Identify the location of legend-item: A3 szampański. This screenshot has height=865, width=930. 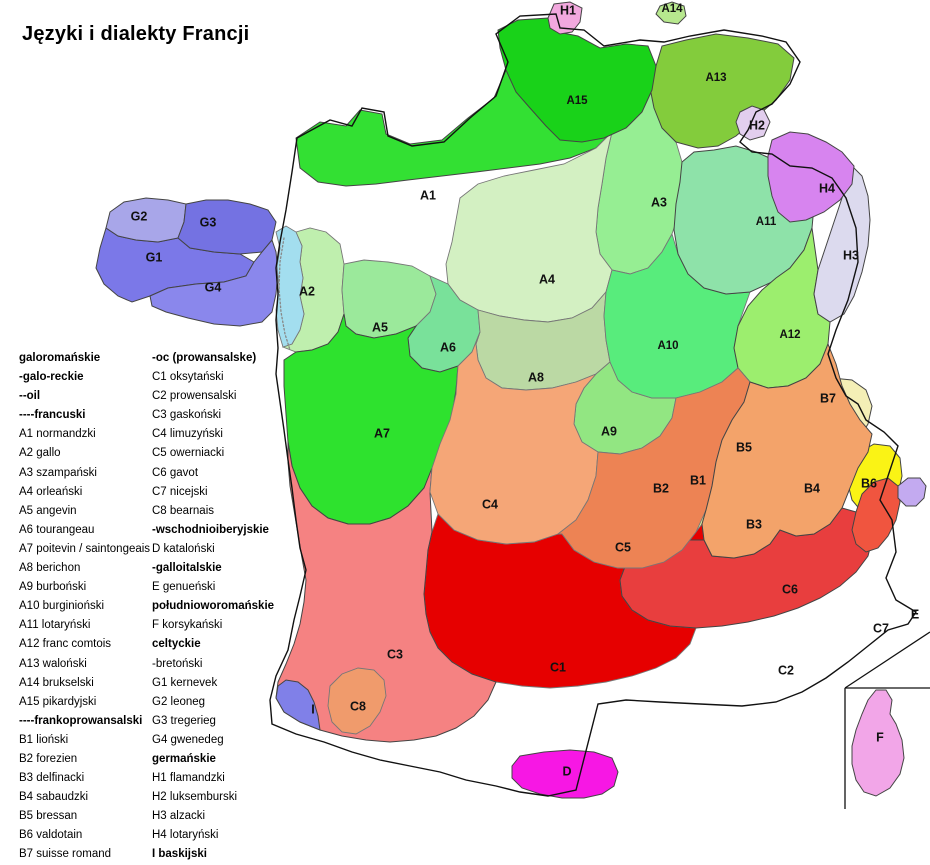
(58, 472).